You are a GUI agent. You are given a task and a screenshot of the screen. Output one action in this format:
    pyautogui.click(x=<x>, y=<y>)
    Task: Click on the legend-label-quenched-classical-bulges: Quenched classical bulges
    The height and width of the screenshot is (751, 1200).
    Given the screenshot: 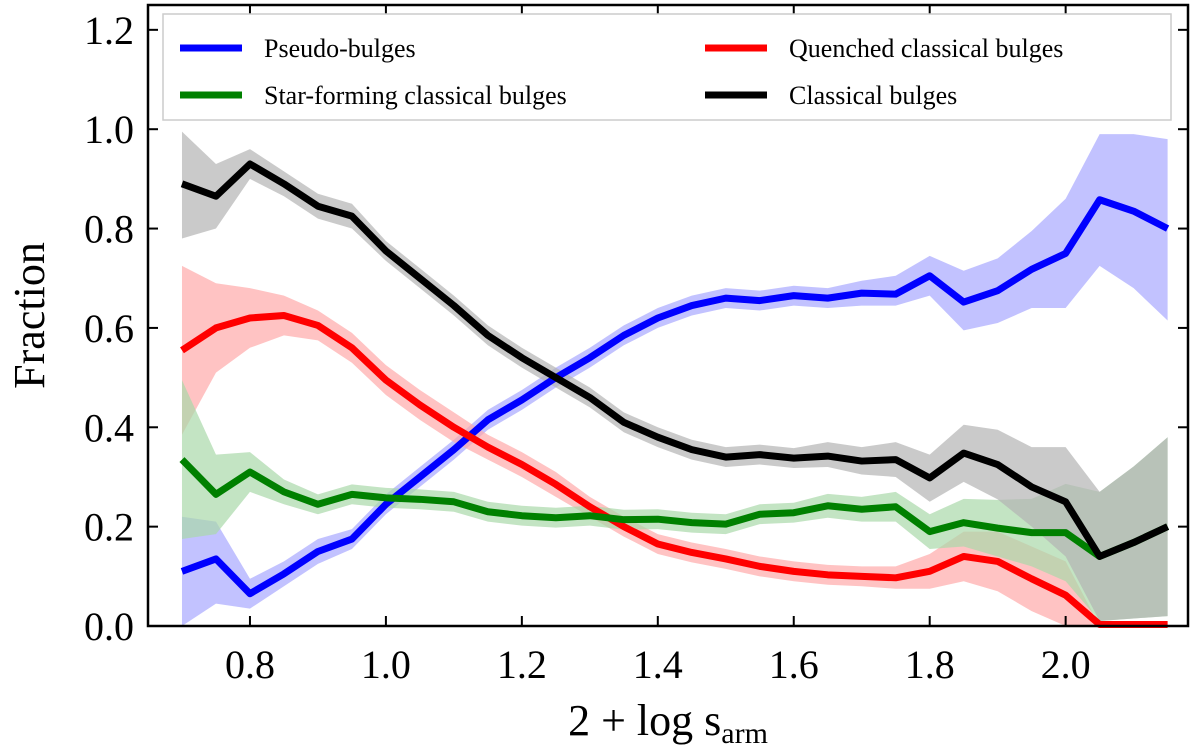 What is the action you would take?
    pyautogui.click(x=926, y=48)
    